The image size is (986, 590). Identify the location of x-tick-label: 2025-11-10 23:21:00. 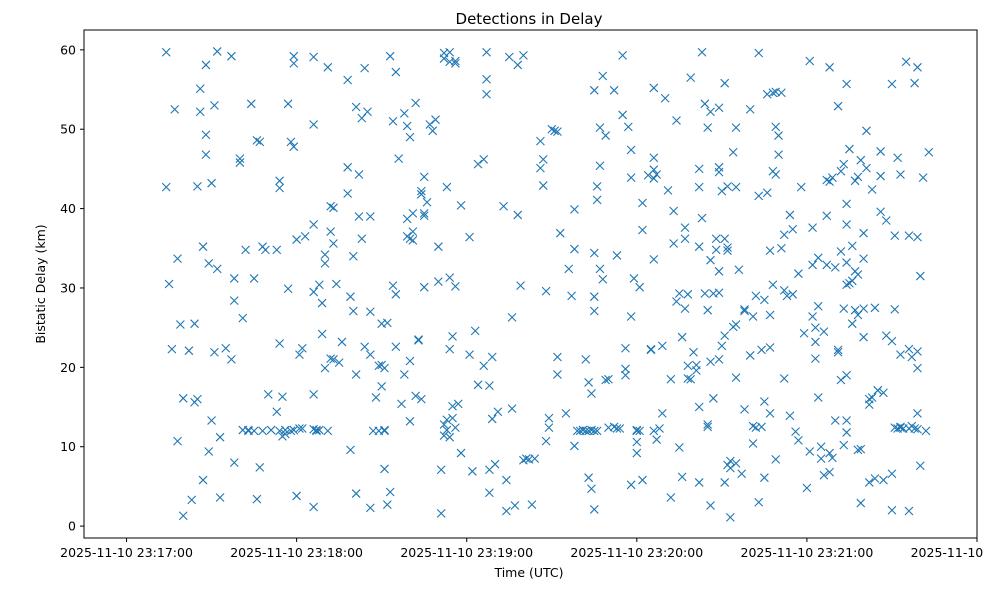
(807, 552).